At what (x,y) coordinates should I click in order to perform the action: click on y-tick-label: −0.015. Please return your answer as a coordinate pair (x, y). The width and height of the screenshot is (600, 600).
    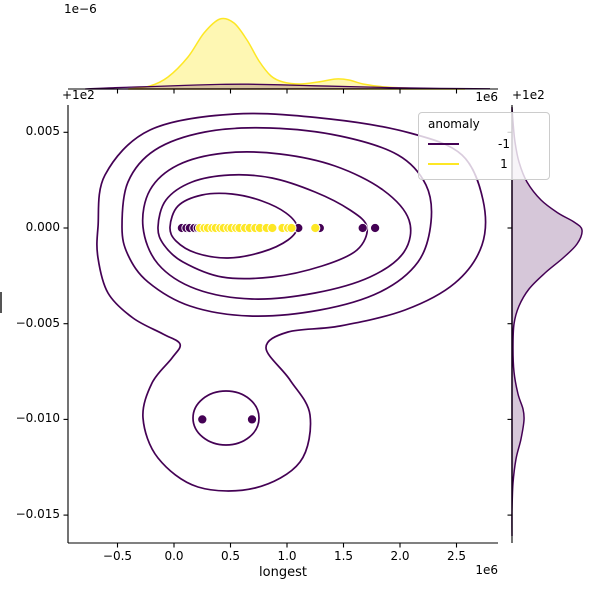
    Looking at the image, I should click on (37, 514).